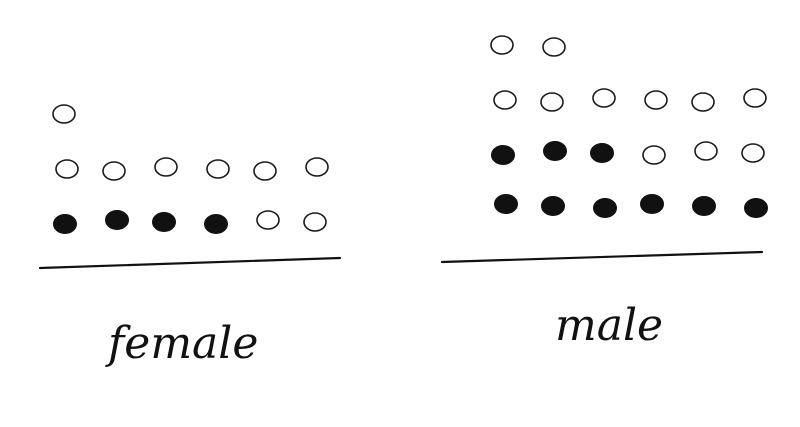  I want to click on female-baseline, so click(190, 263).